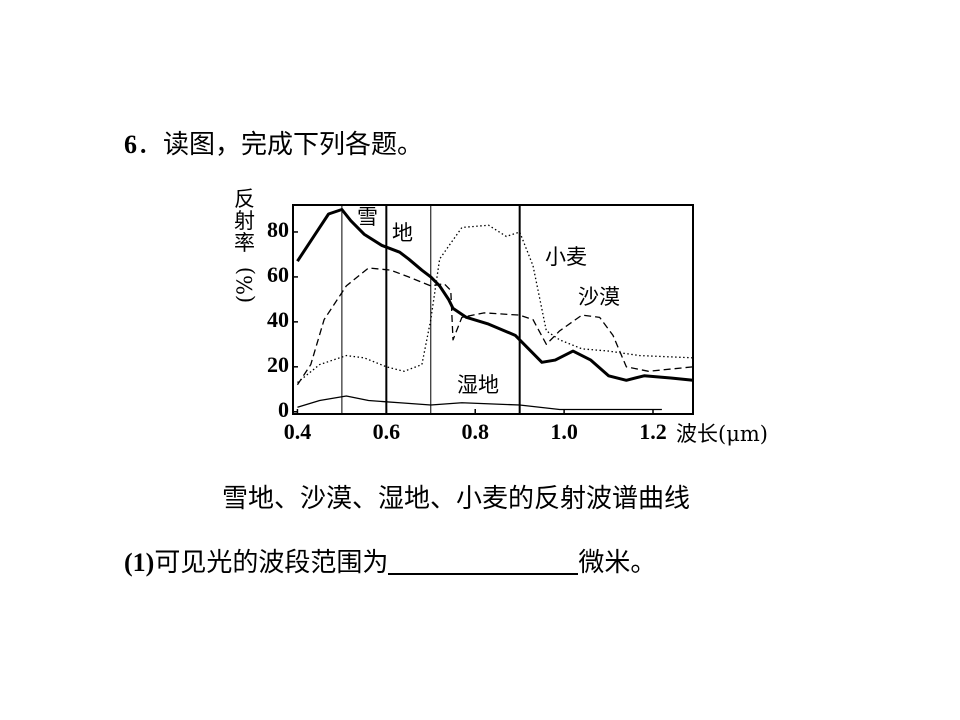  Describe the element at coordinates (278, 319) in the screenshot. I see `y-tick-label: 40` at that location.